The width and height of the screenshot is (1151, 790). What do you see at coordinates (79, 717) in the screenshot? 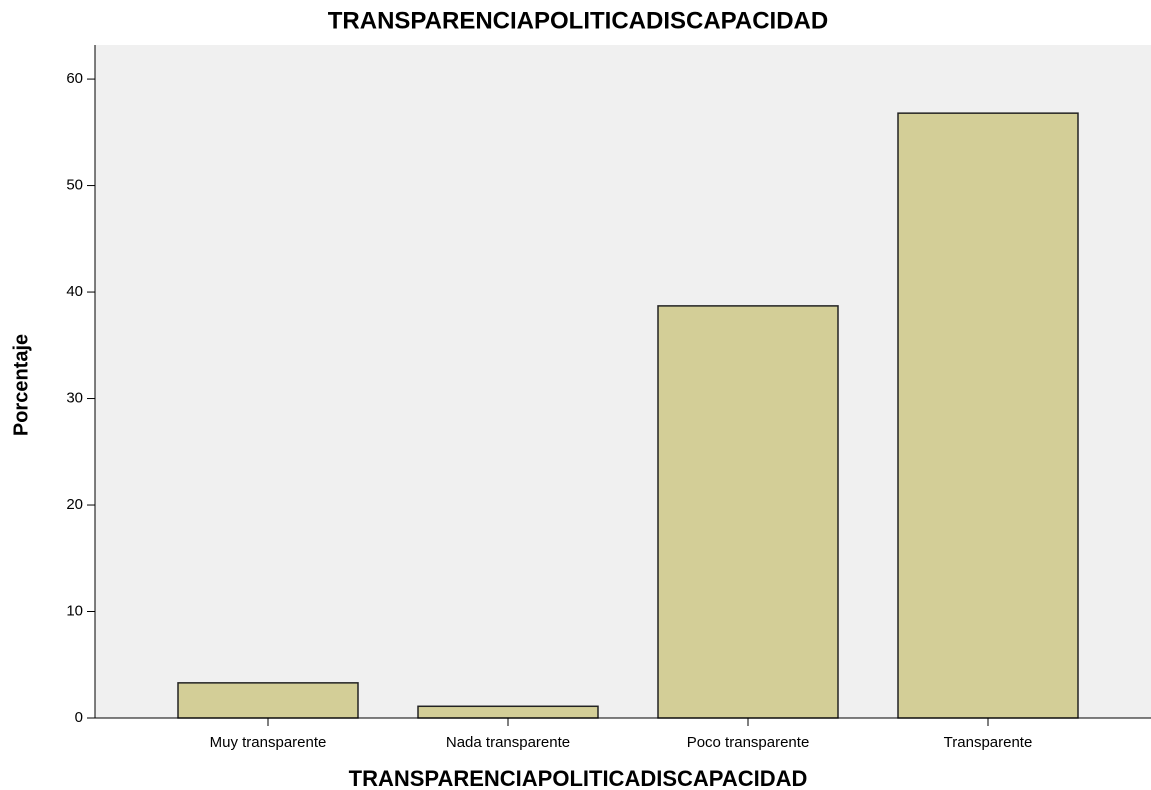
I see `y-tick-label: 0` at bounding box center [79, 717].